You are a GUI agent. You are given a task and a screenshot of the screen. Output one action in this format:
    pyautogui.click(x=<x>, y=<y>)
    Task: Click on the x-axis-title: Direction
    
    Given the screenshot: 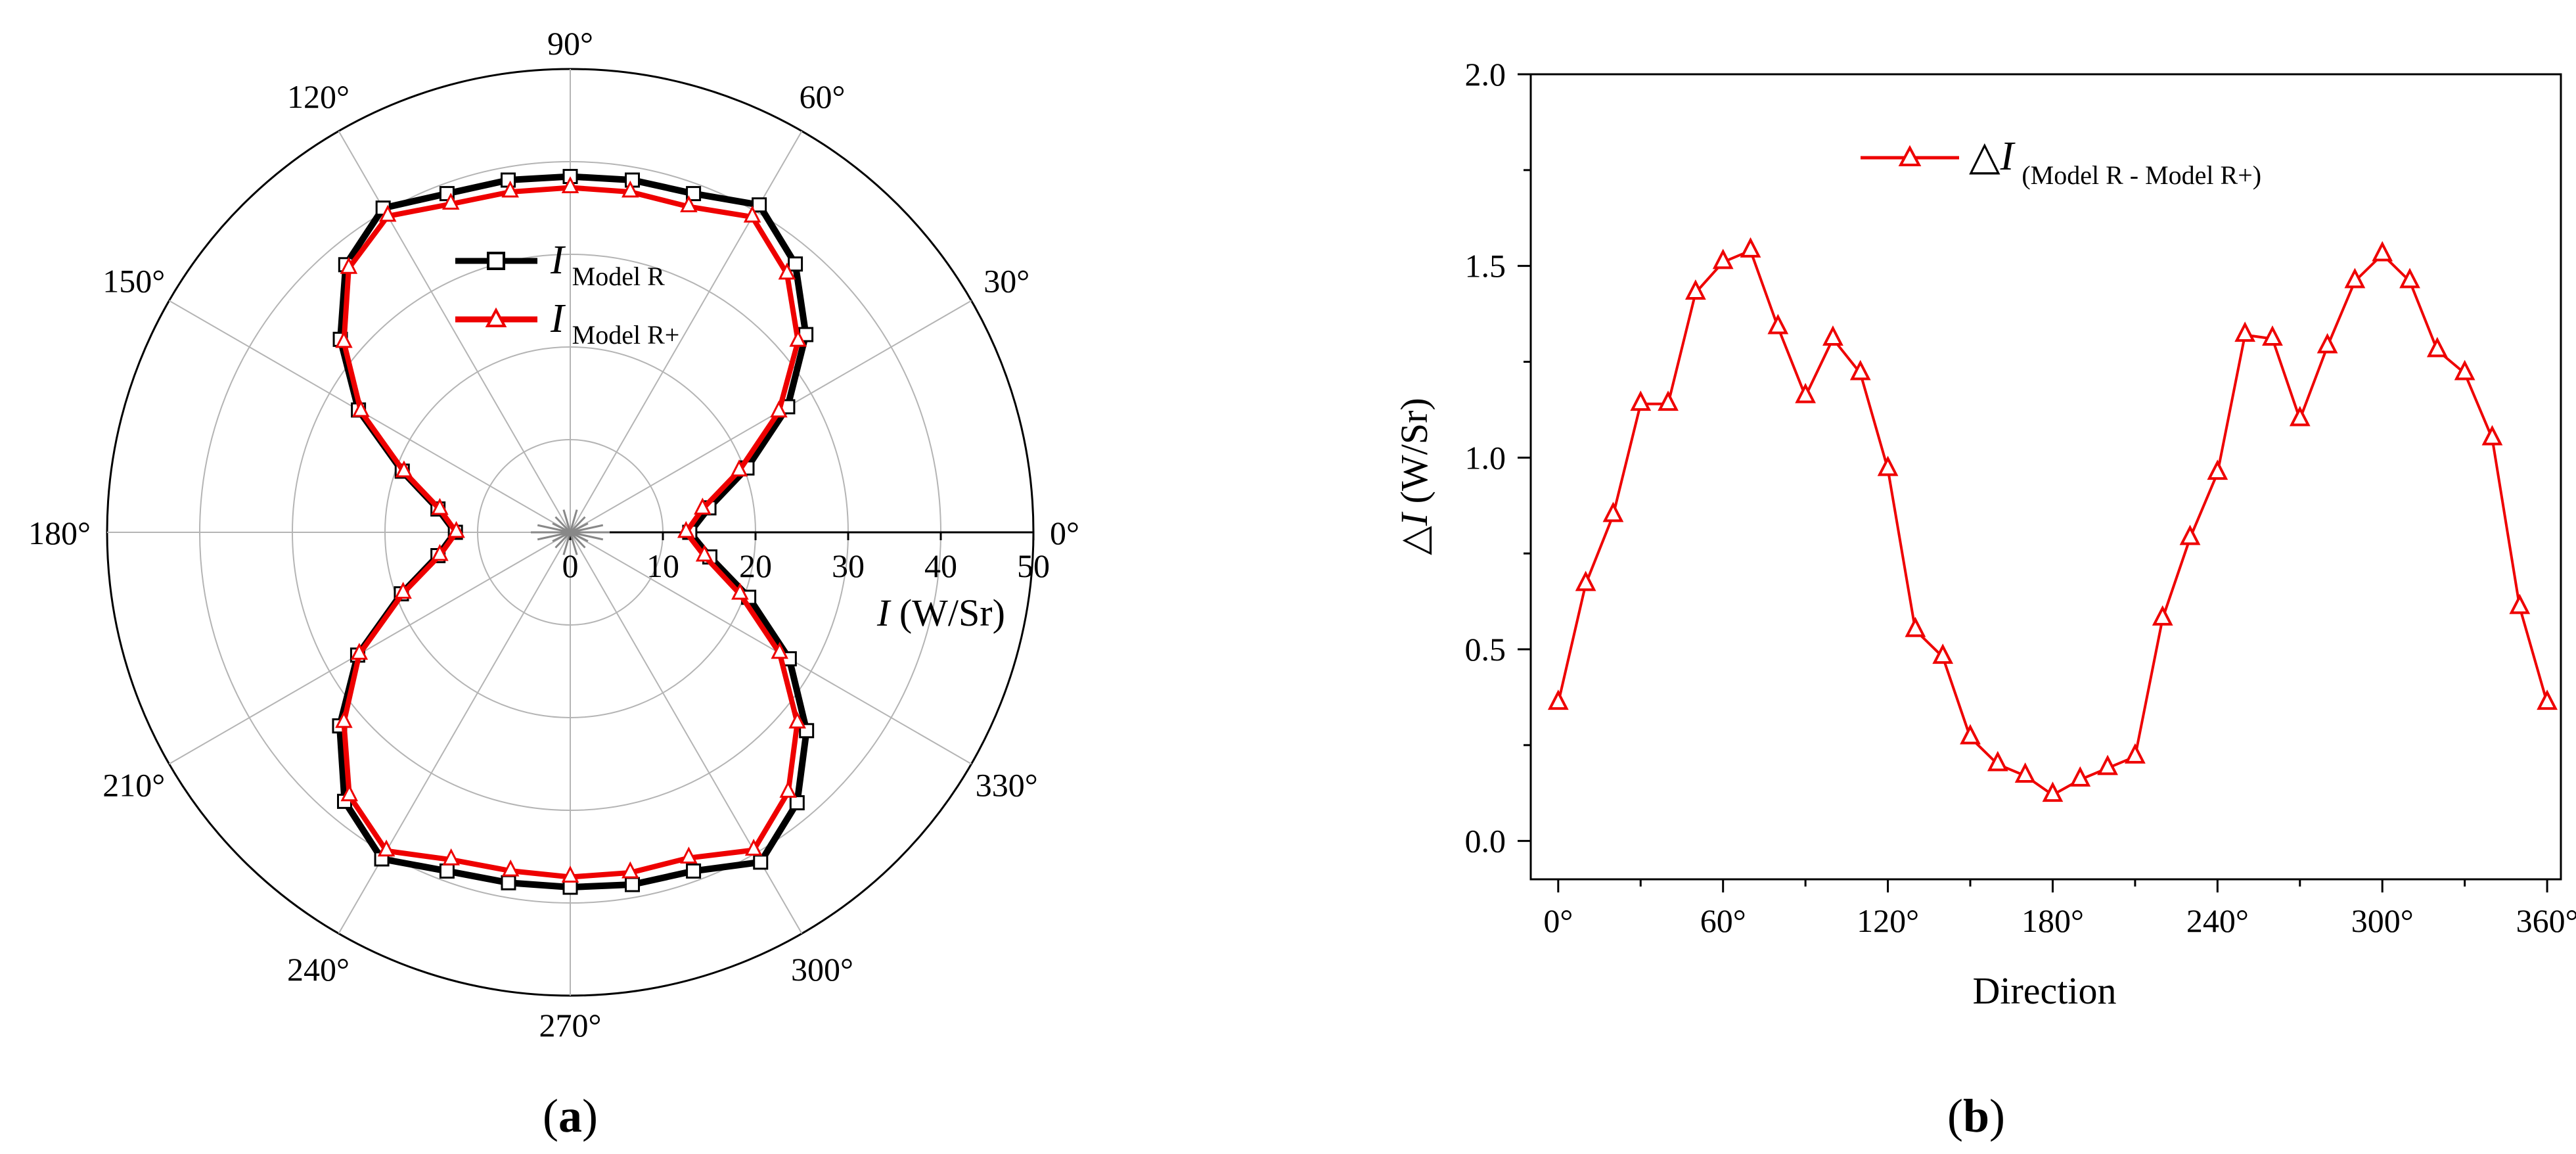 What is the action you would take?
    pyautogui.click(x=2044, y=990)
    